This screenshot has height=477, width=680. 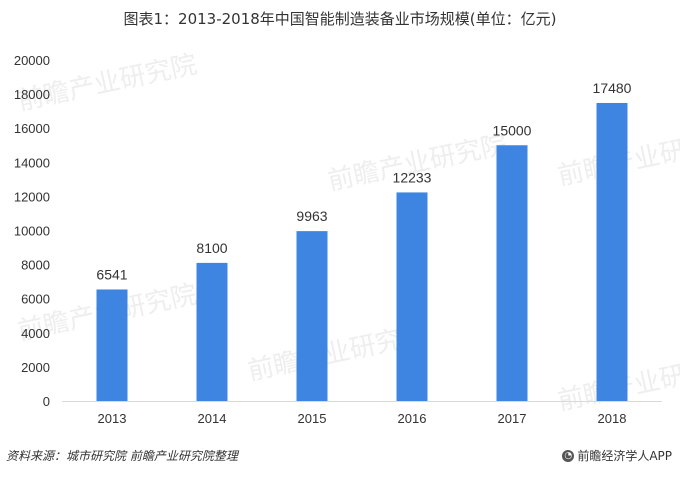 What do you see at coordinates (412, 418) in the screenshot?
I see `x-tick-label: 2016` at bounding box center [412, 418].